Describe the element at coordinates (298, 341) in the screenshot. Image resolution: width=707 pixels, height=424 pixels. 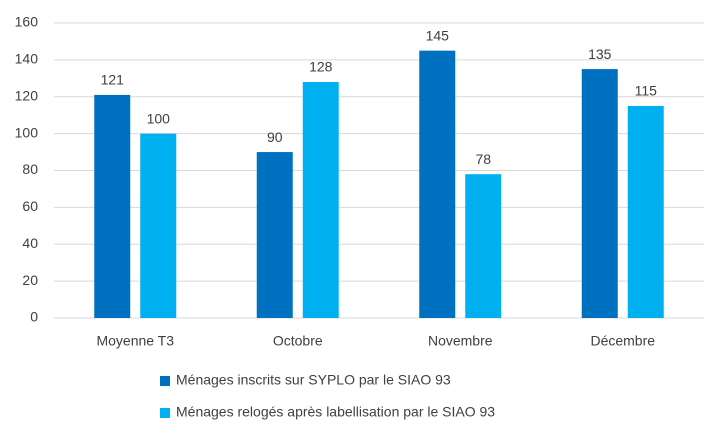
I see `x-tick-label: Octobre` at that location.